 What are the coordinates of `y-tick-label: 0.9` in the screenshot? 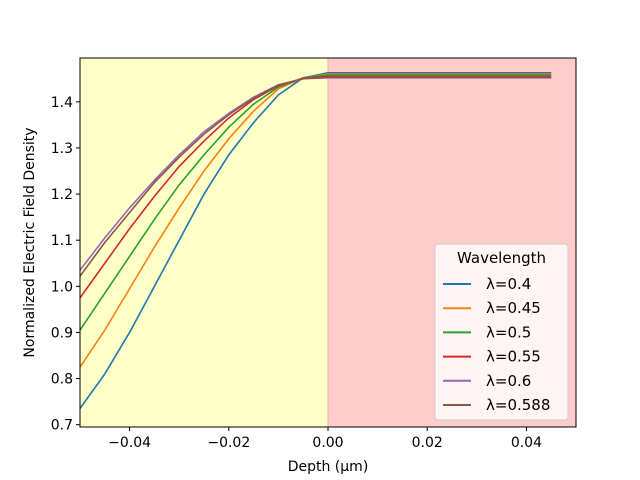 It's located at (62, 333).